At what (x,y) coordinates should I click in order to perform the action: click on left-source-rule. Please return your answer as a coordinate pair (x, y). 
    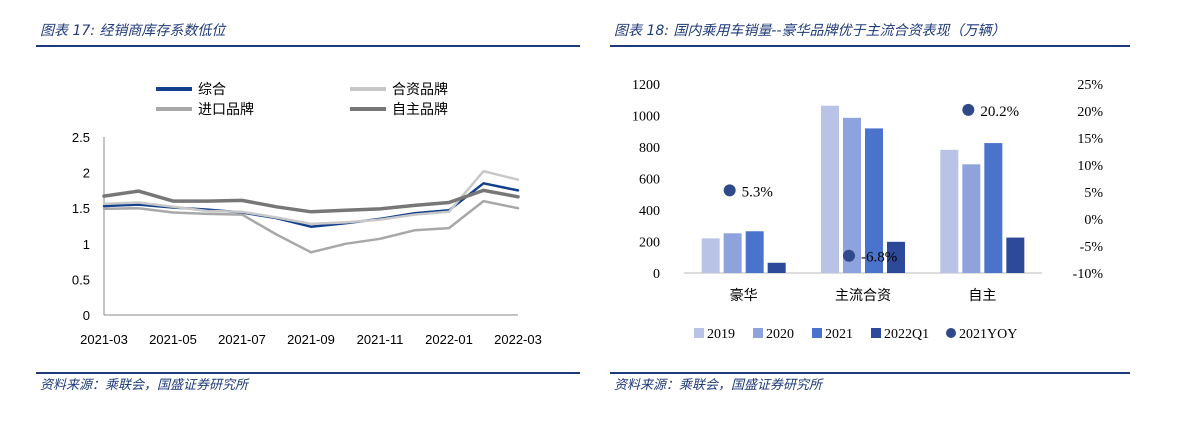
    Looking at the image, I should click on (308, 373).